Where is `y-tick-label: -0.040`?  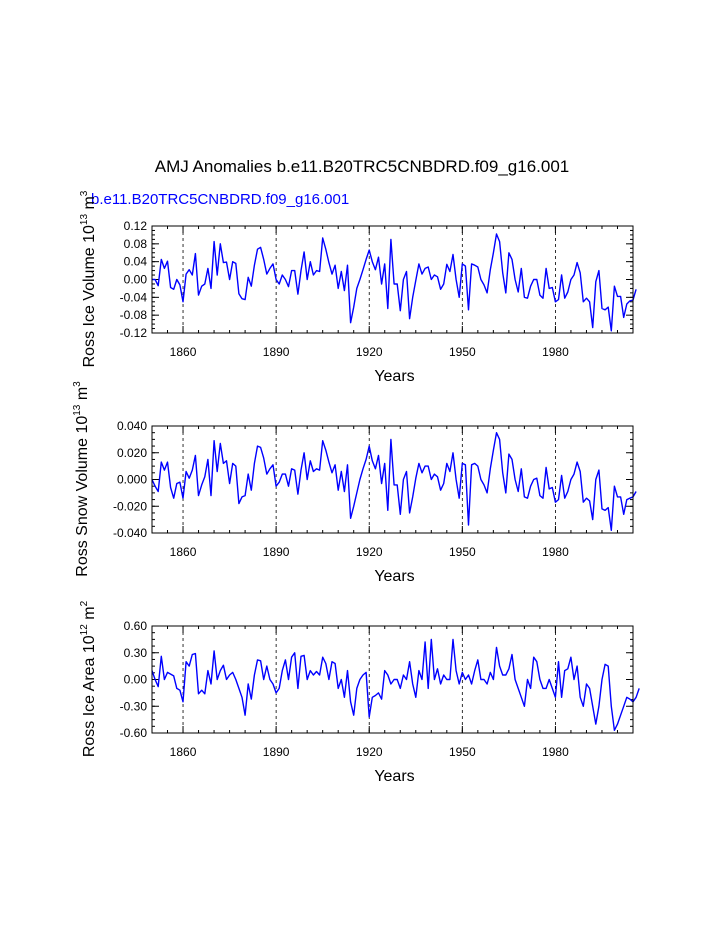 y-tick-label: -0.040 is located at coordinates (130, 533).